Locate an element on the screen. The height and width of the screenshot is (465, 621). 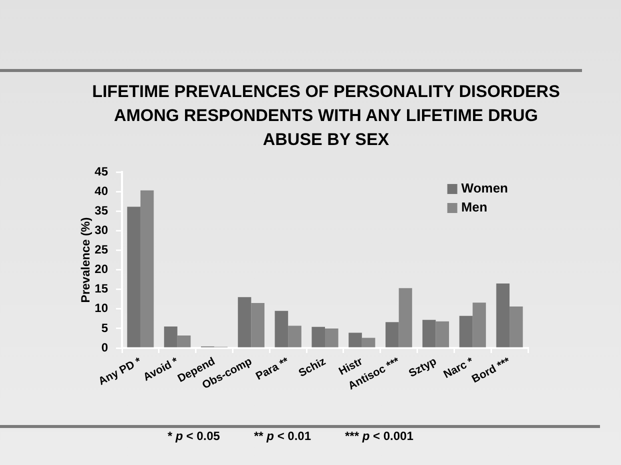
x-tick-label: Sztyp is located at coordinates (423, 367).